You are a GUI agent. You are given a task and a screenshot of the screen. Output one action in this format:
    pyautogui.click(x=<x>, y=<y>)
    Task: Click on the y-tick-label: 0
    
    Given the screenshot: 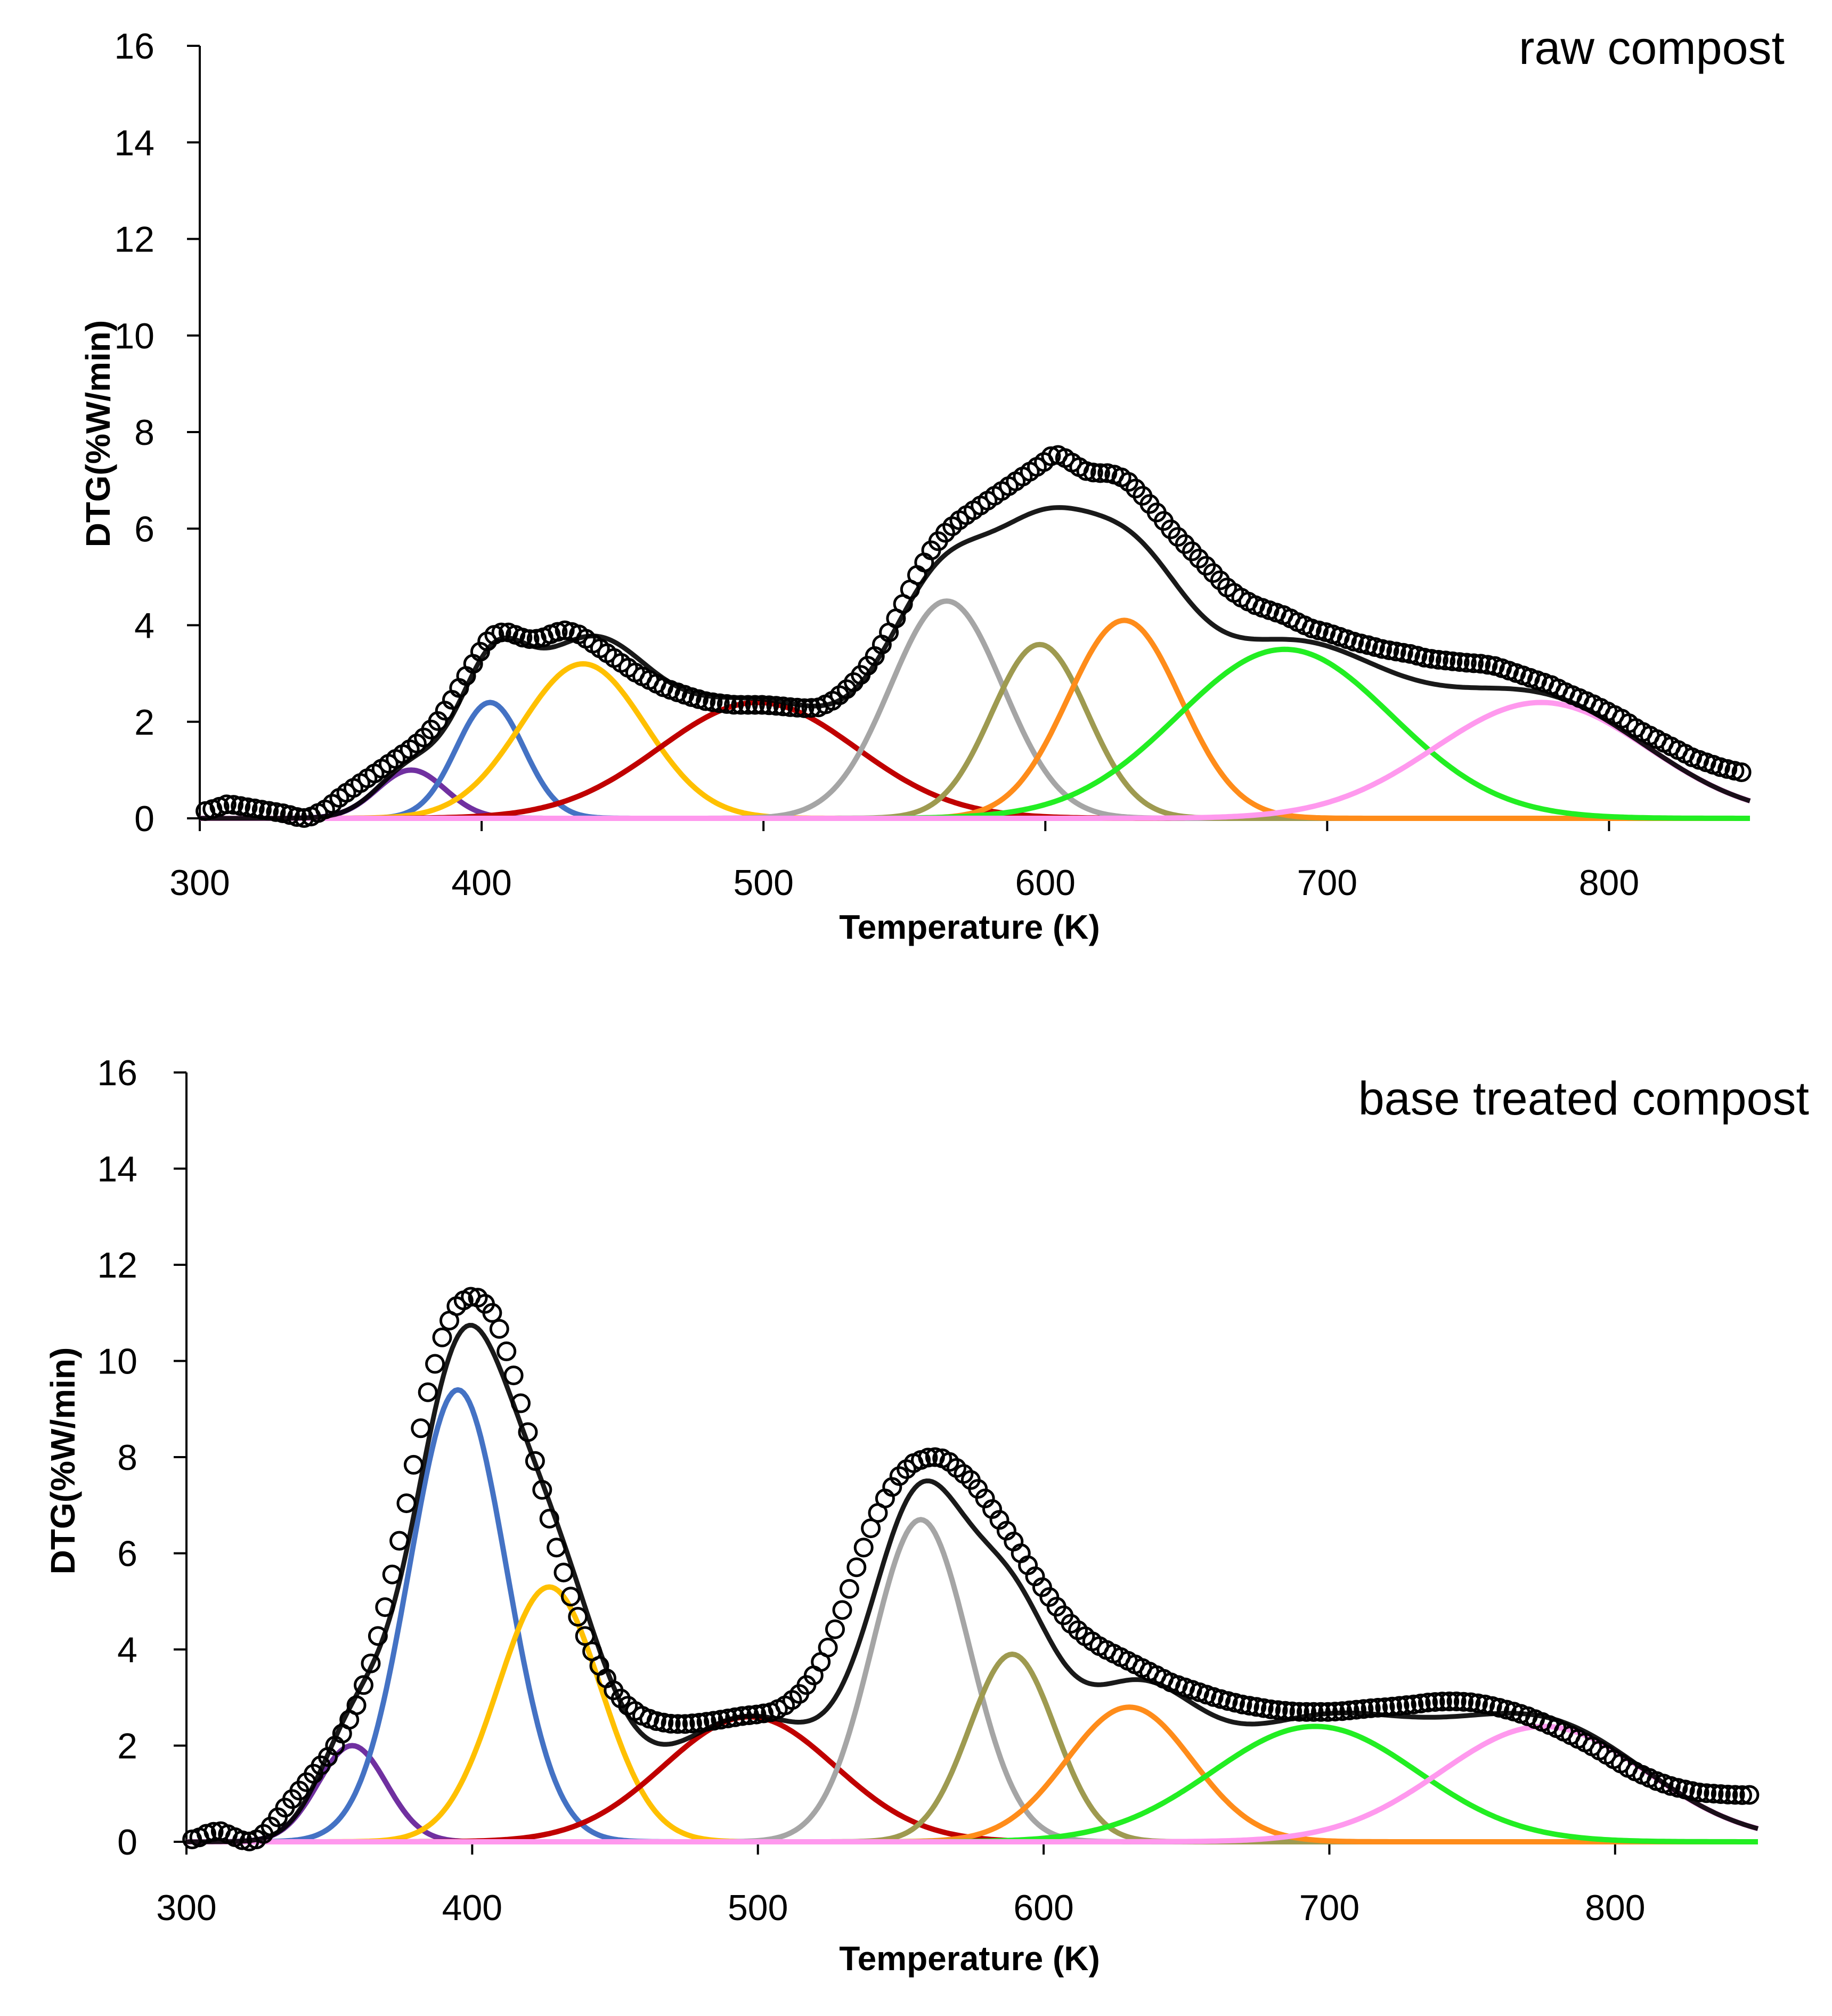 What is the action you would take?
    pyautogui.click(x=144, y=819)
    